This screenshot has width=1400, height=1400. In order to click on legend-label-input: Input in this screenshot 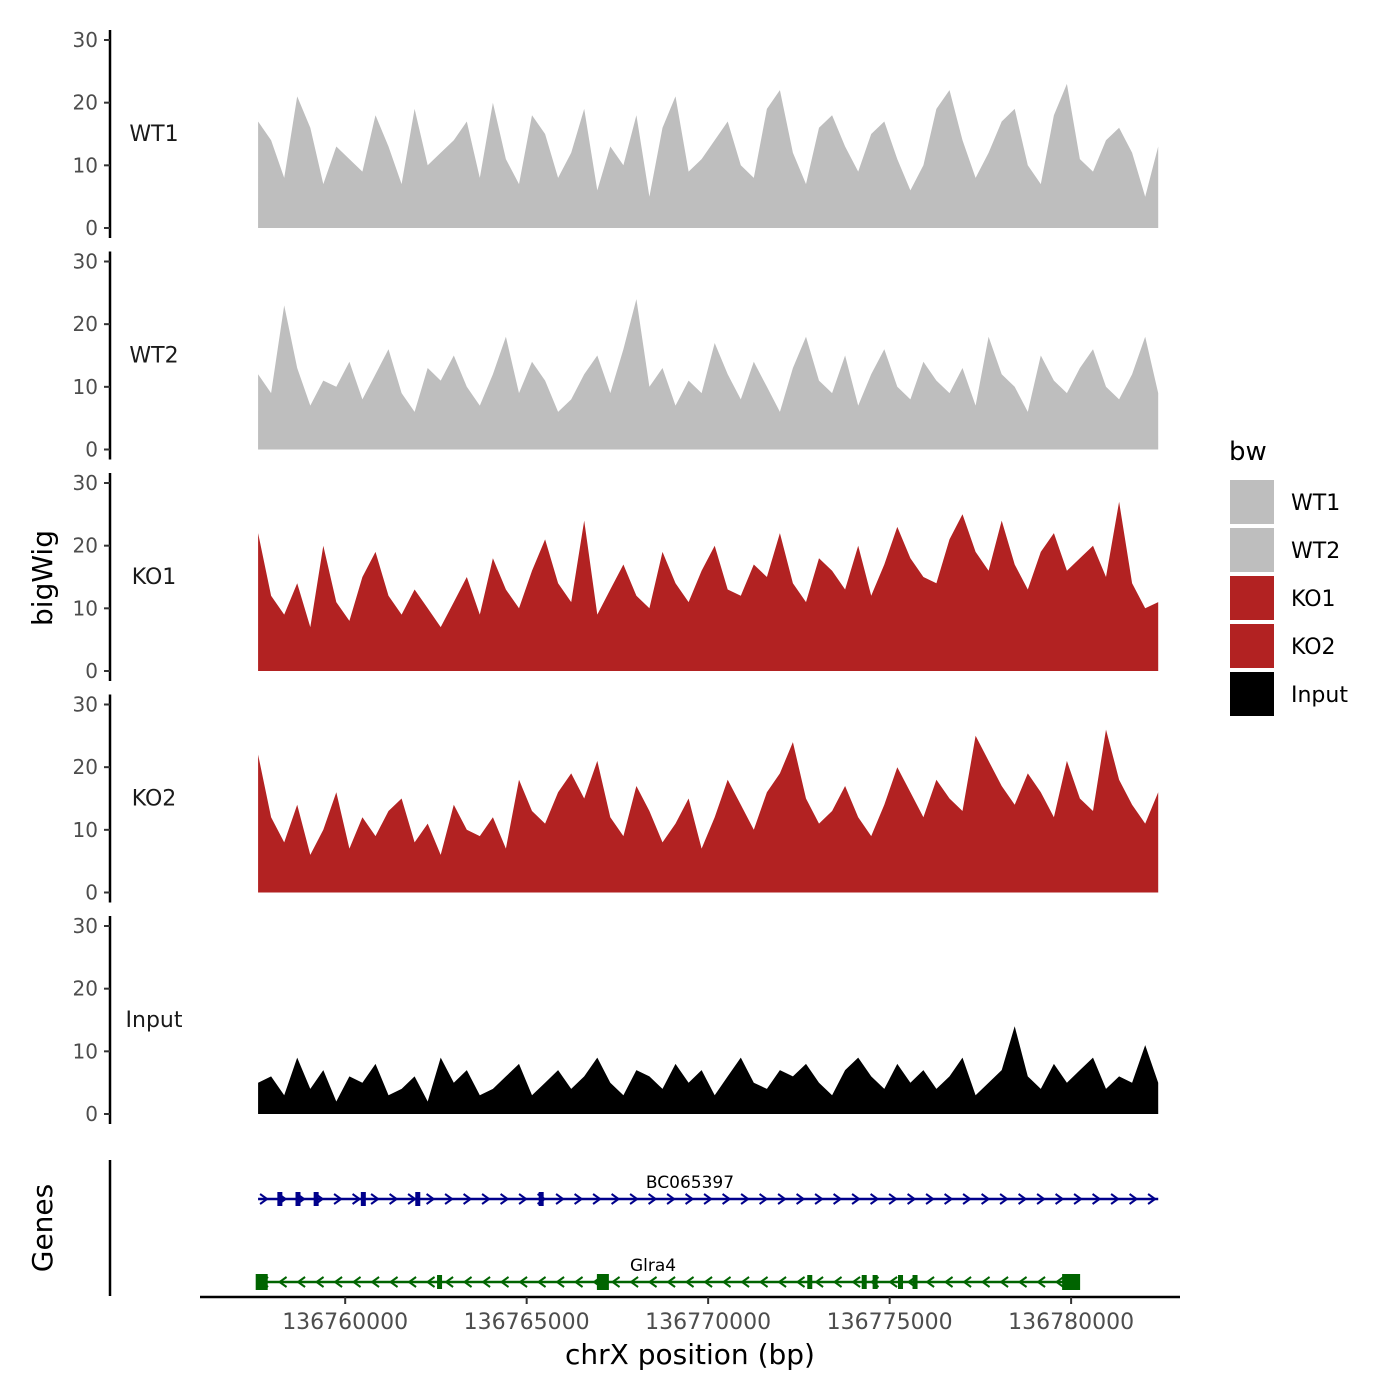, I will do `click(1319, 695)`.